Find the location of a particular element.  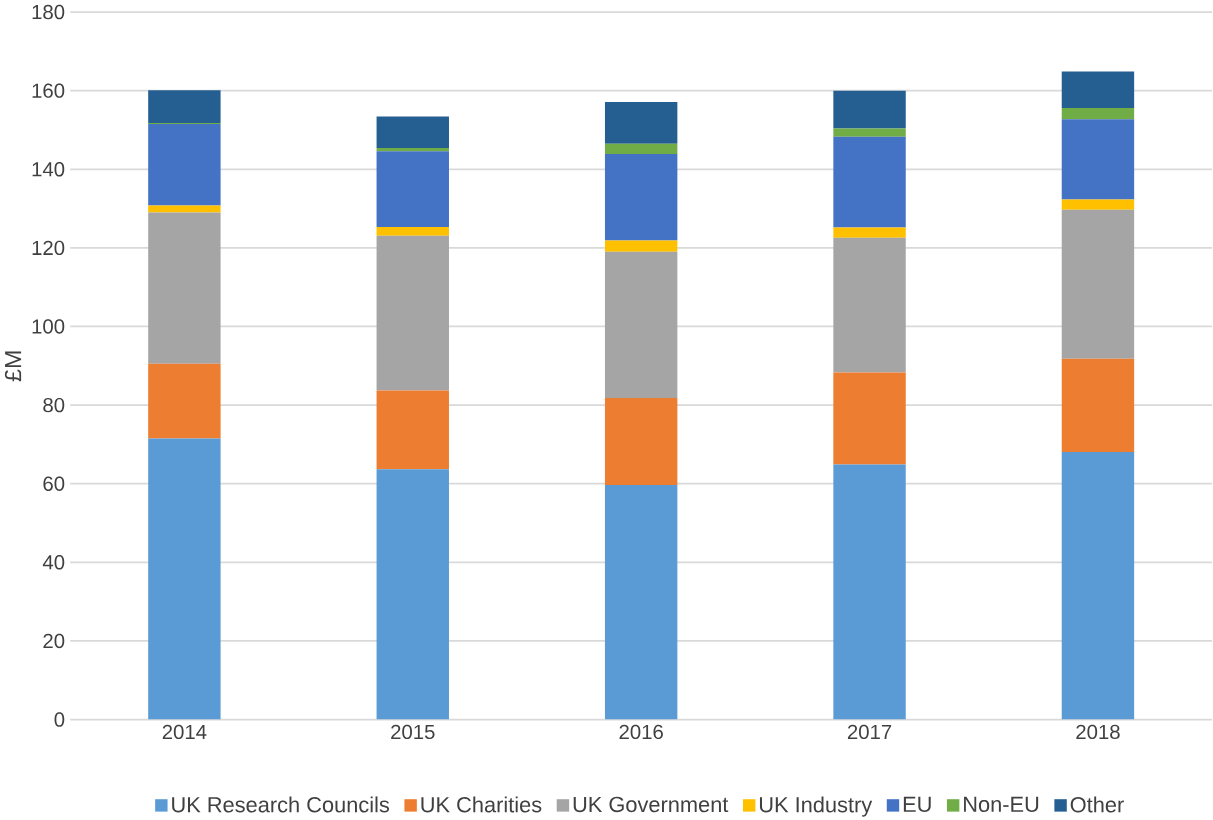

legend-label: UK Charities is located at coordinates (481, 804).